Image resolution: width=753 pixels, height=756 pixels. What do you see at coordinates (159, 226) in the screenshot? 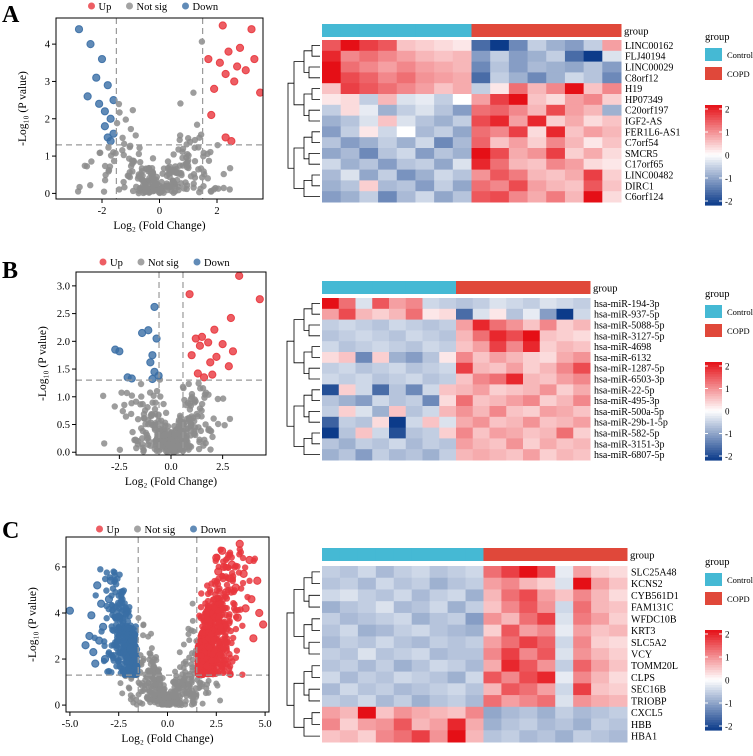
I see `x-axis-label: Log₂ (Fold Change)` at bounding box center [159, 226].